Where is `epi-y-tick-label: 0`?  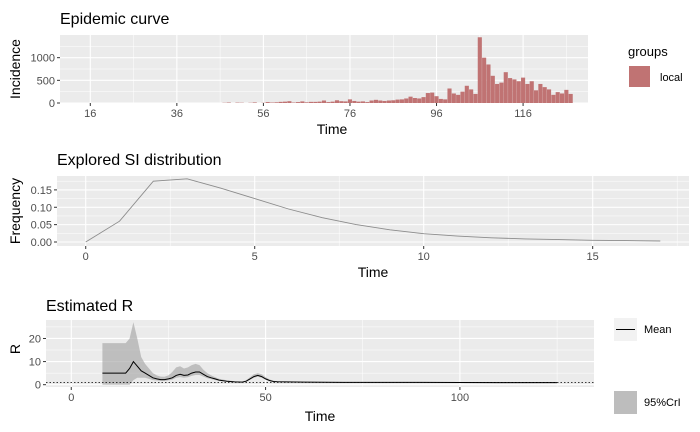
epi-y-tick-label: 0 is located at coordinates (52, 104).